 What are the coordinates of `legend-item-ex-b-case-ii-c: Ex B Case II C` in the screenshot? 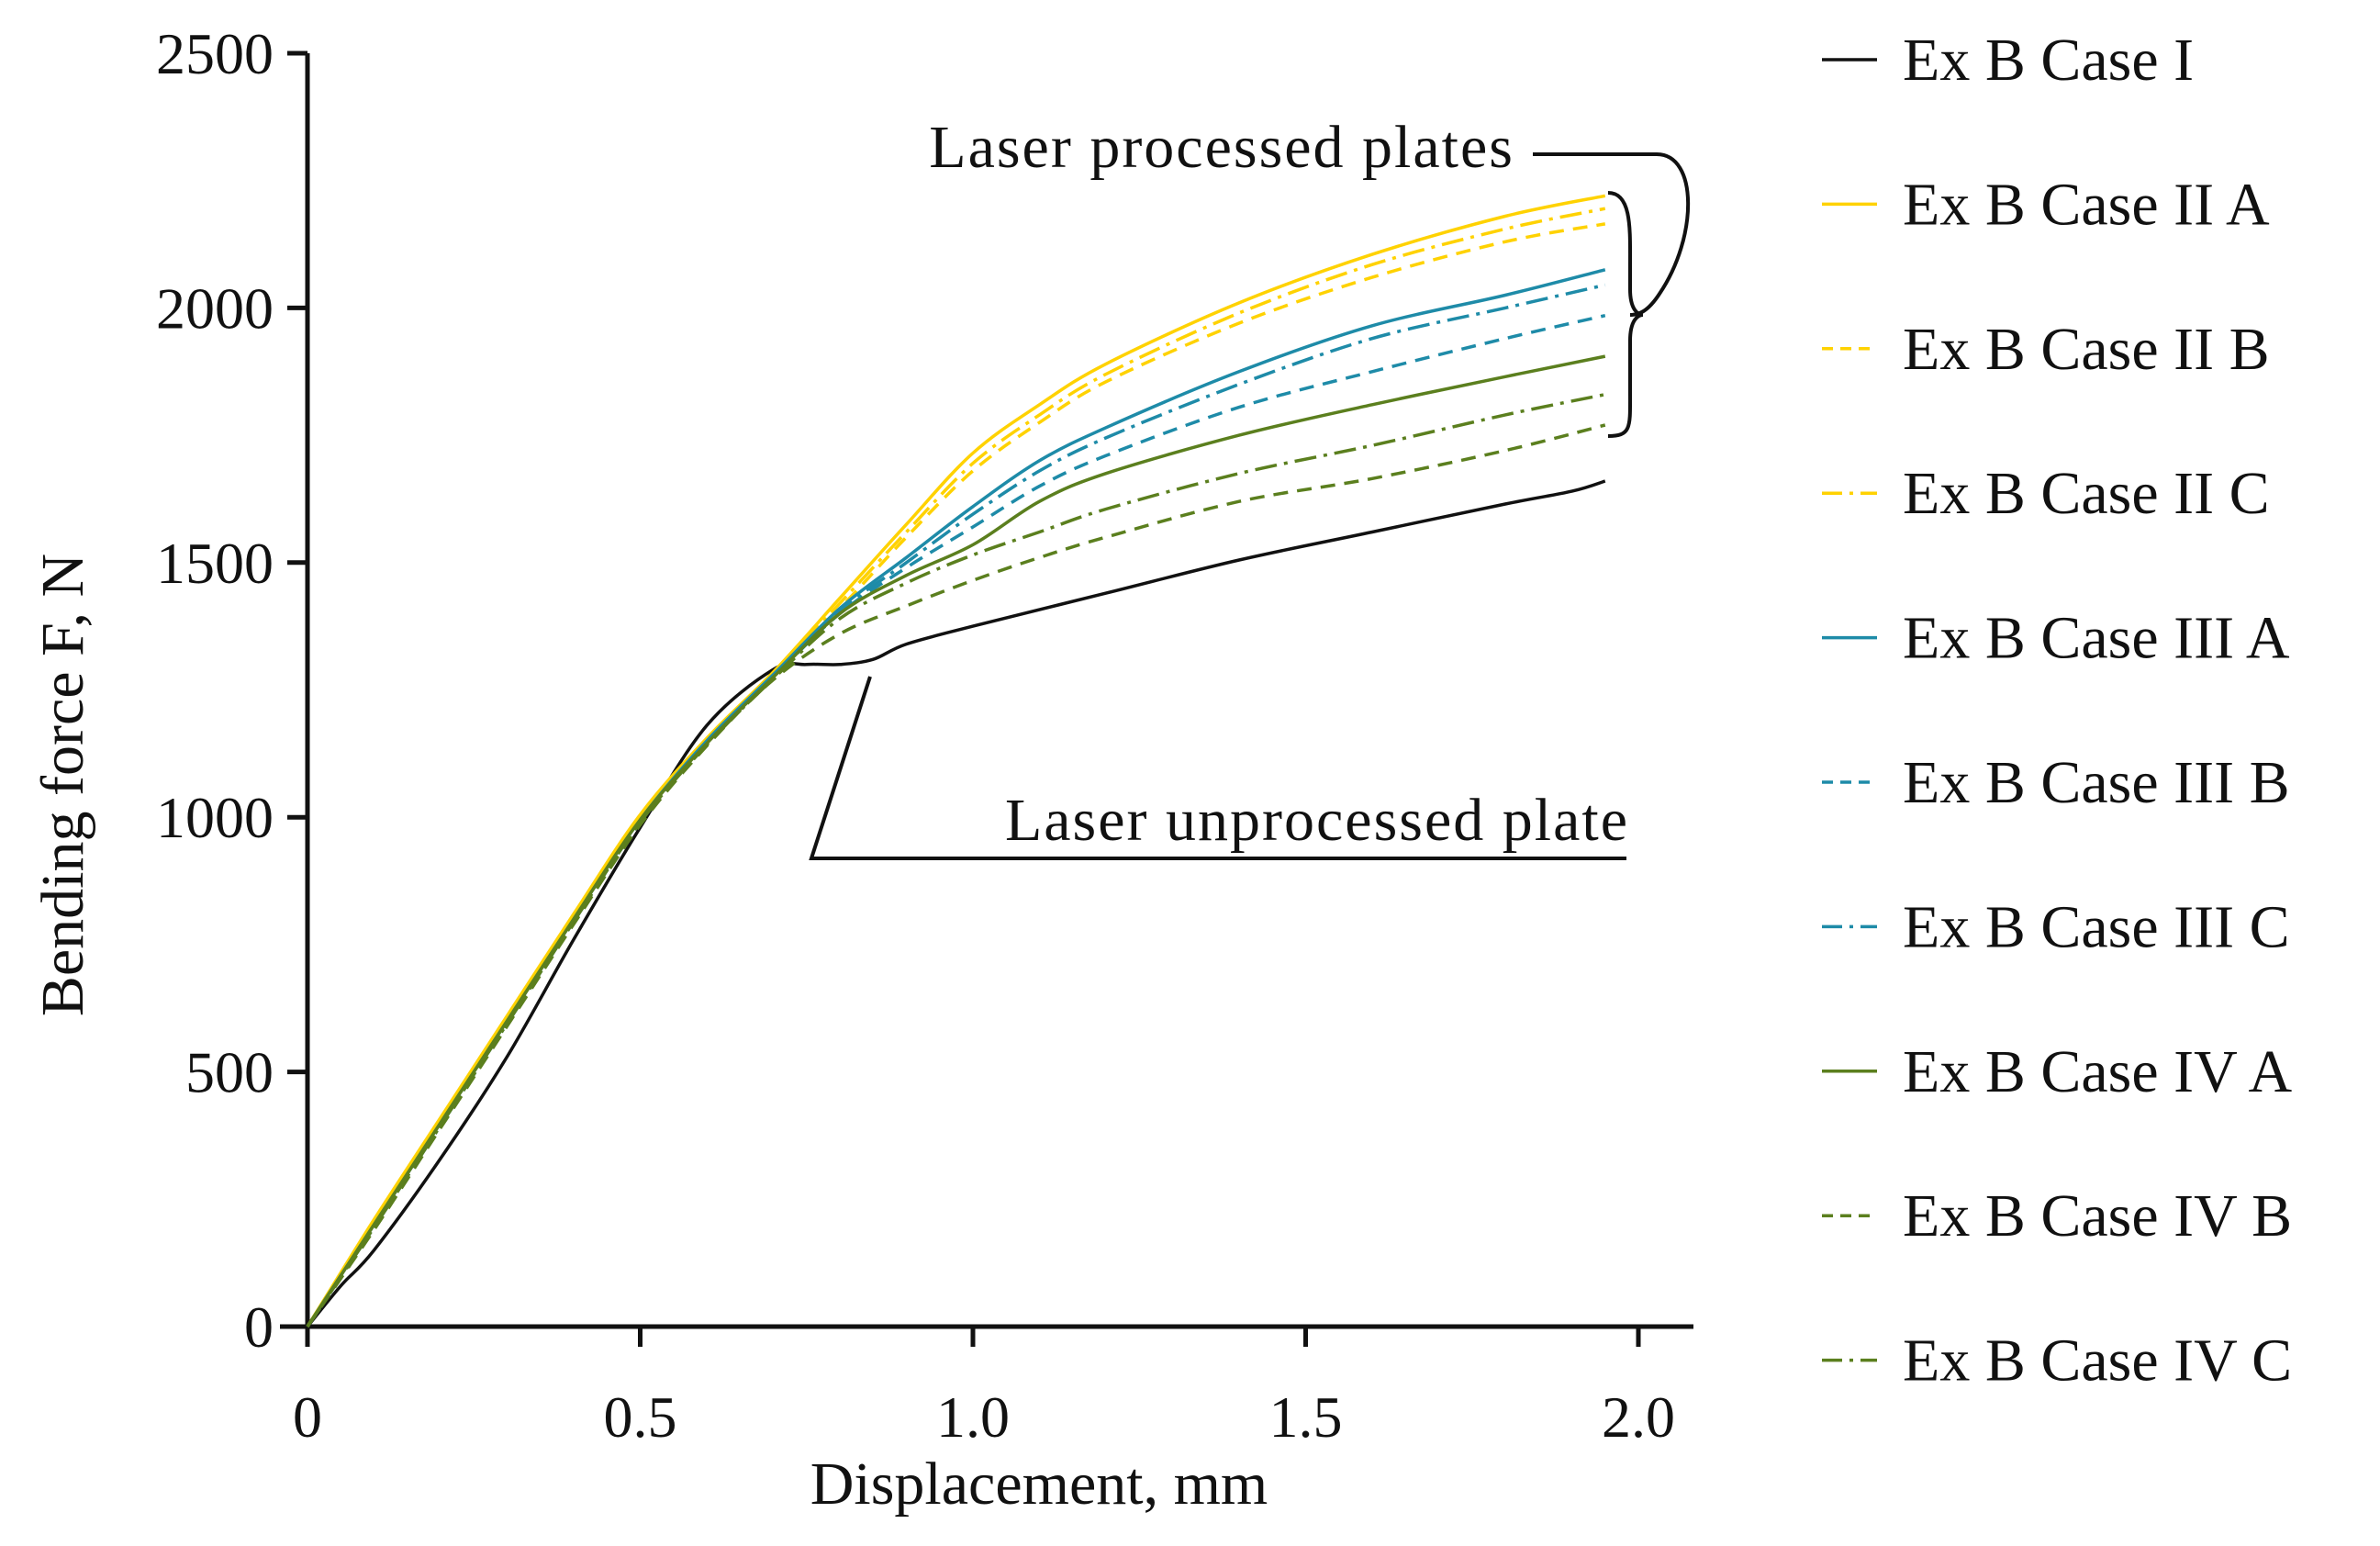 It's located at (2046, 493).